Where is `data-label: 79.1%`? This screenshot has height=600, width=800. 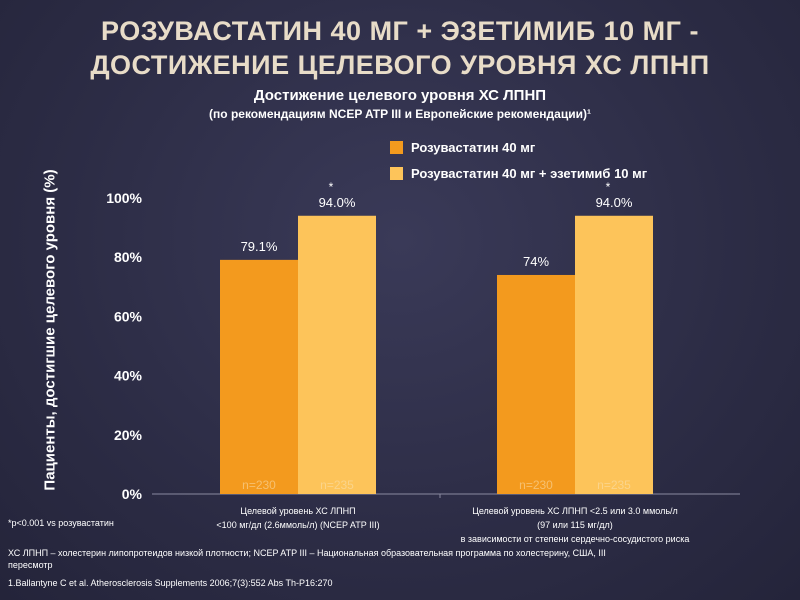 data-label: 79.1% is located at coordinates (259, 246).